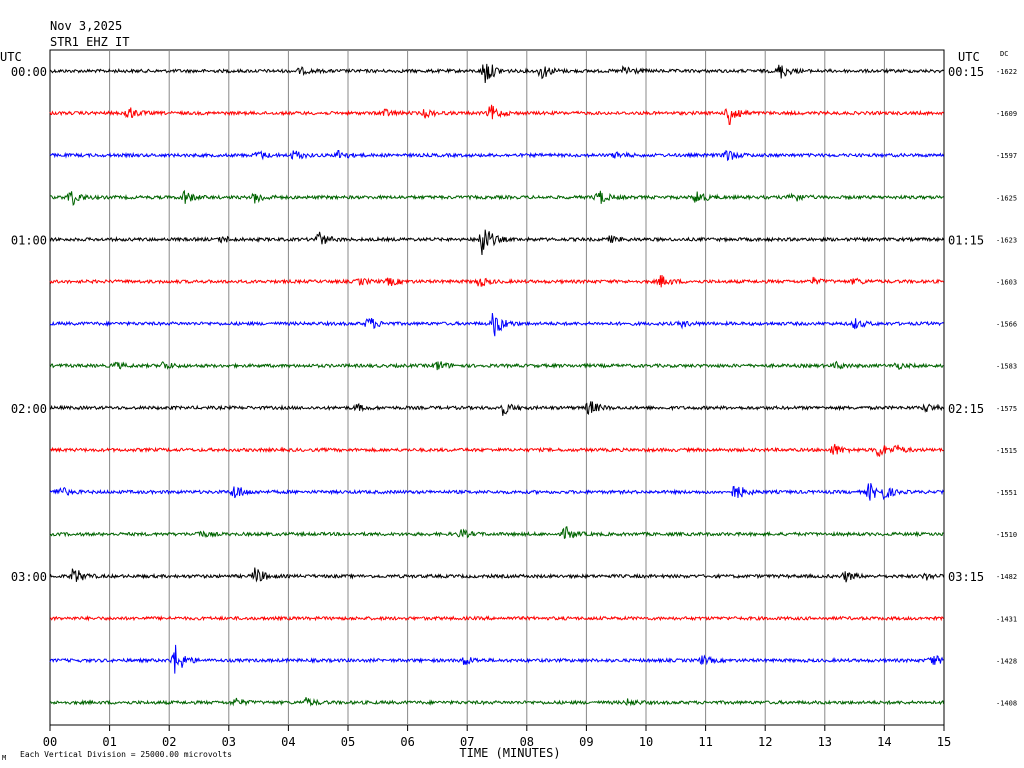 This screenshot has width=1024, height=768. Describe the element at coordinates (1006, 493) in the screenshot. I see `row-dc-value: -1551` at that location.